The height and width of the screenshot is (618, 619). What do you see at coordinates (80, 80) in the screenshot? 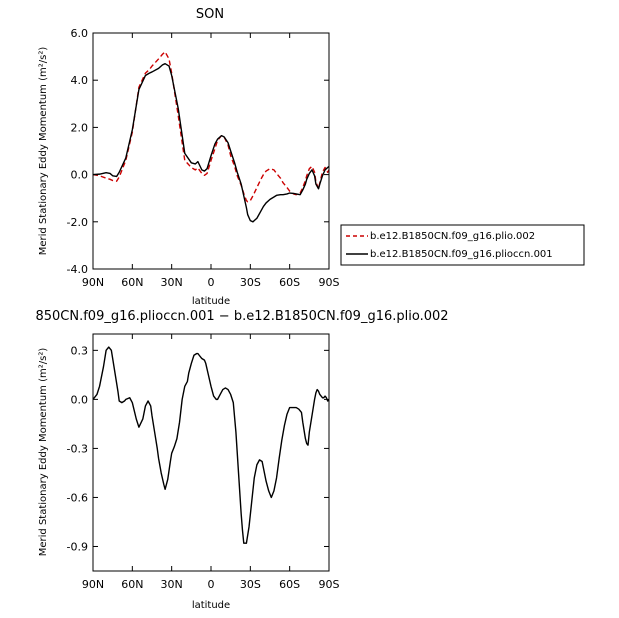
I see `top-y-tick-label: 4.0` at bounding box center [80, 80].